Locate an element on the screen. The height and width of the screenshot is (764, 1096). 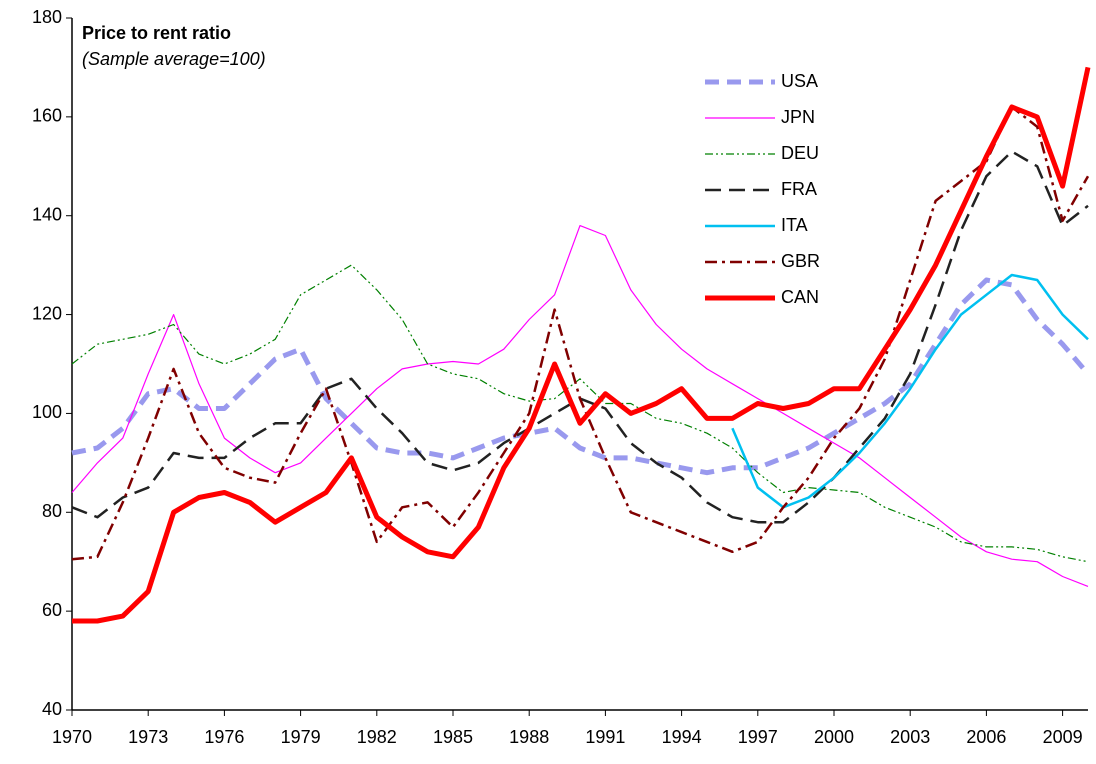
legend-label: DEU is located at coordinates (800, 153).